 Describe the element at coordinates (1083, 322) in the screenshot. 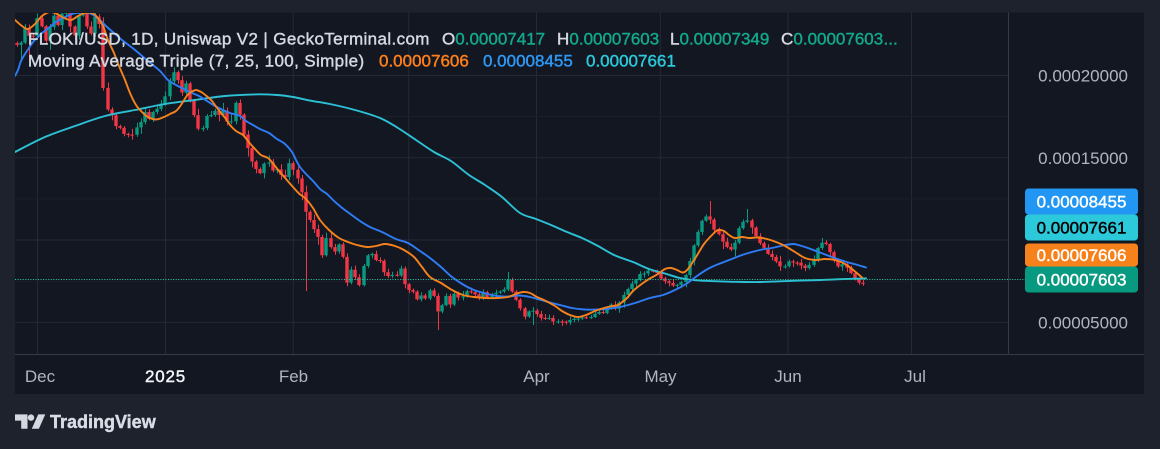

I see `svg-text: 0.00005000` at that location.